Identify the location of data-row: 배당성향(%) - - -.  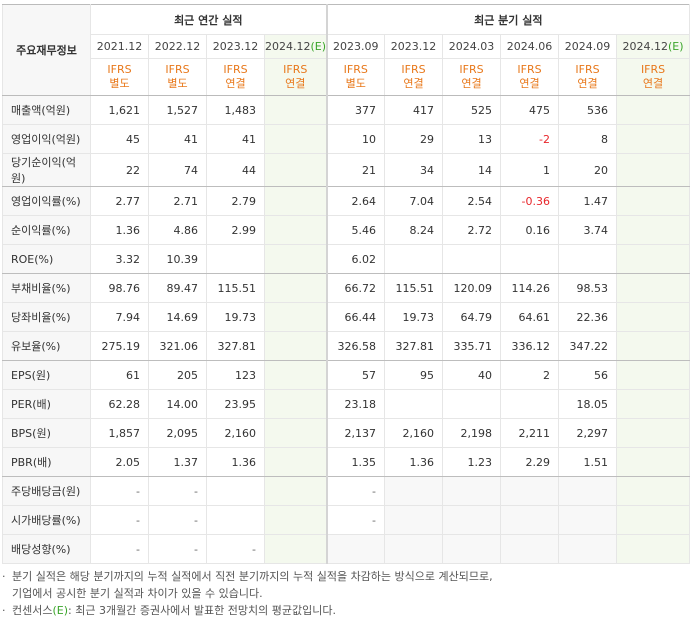
(346, 549).